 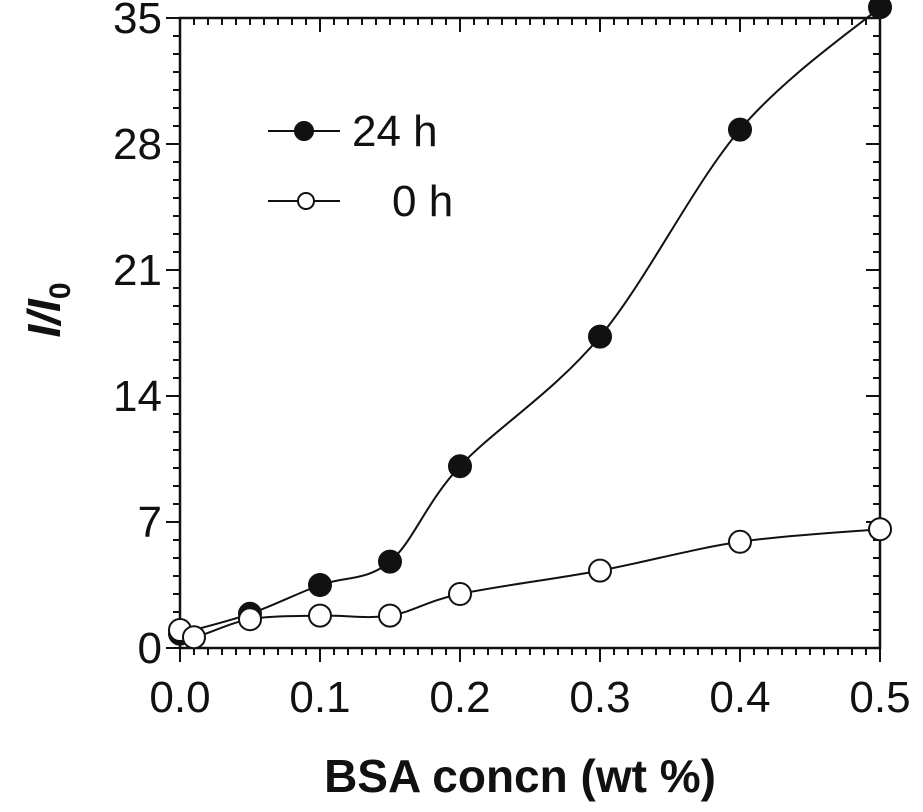 I want to click on x-tick-label: 0.3, so click(x=599, y=697).